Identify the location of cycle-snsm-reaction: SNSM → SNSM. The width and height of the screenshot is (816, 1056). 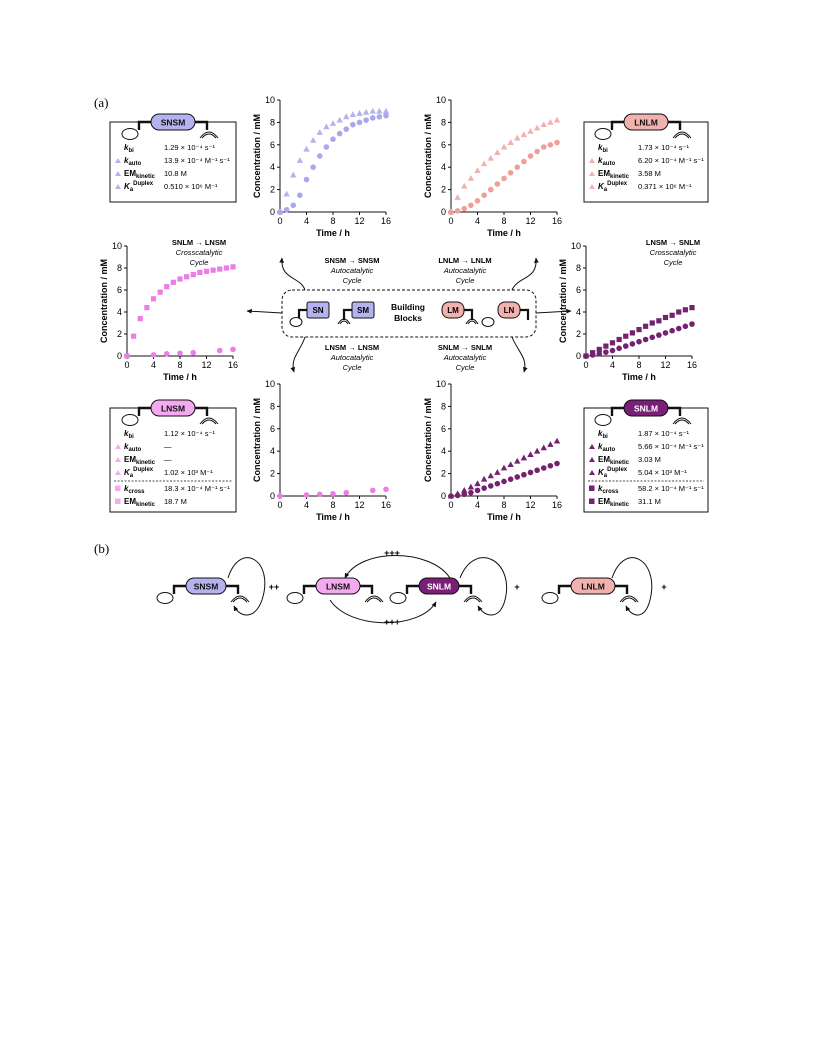
(351, 260).